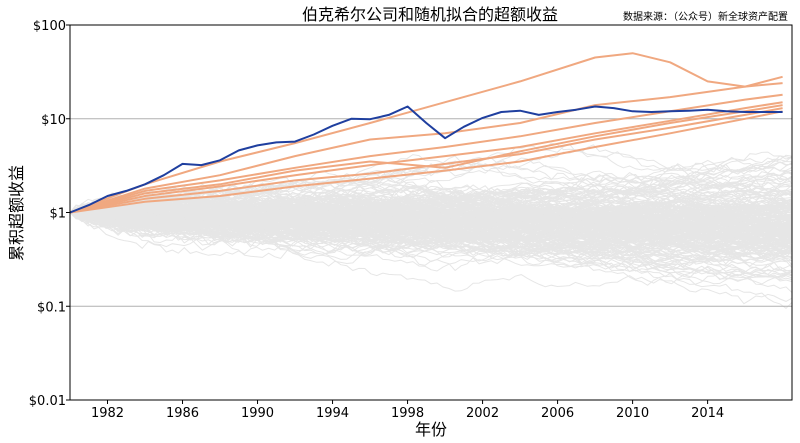 The image size is (800, 443). What do you see at coordinates (257, 413) in the screenshot?
I see `x-tick-label: 1990` at bounding box center [257, 413].